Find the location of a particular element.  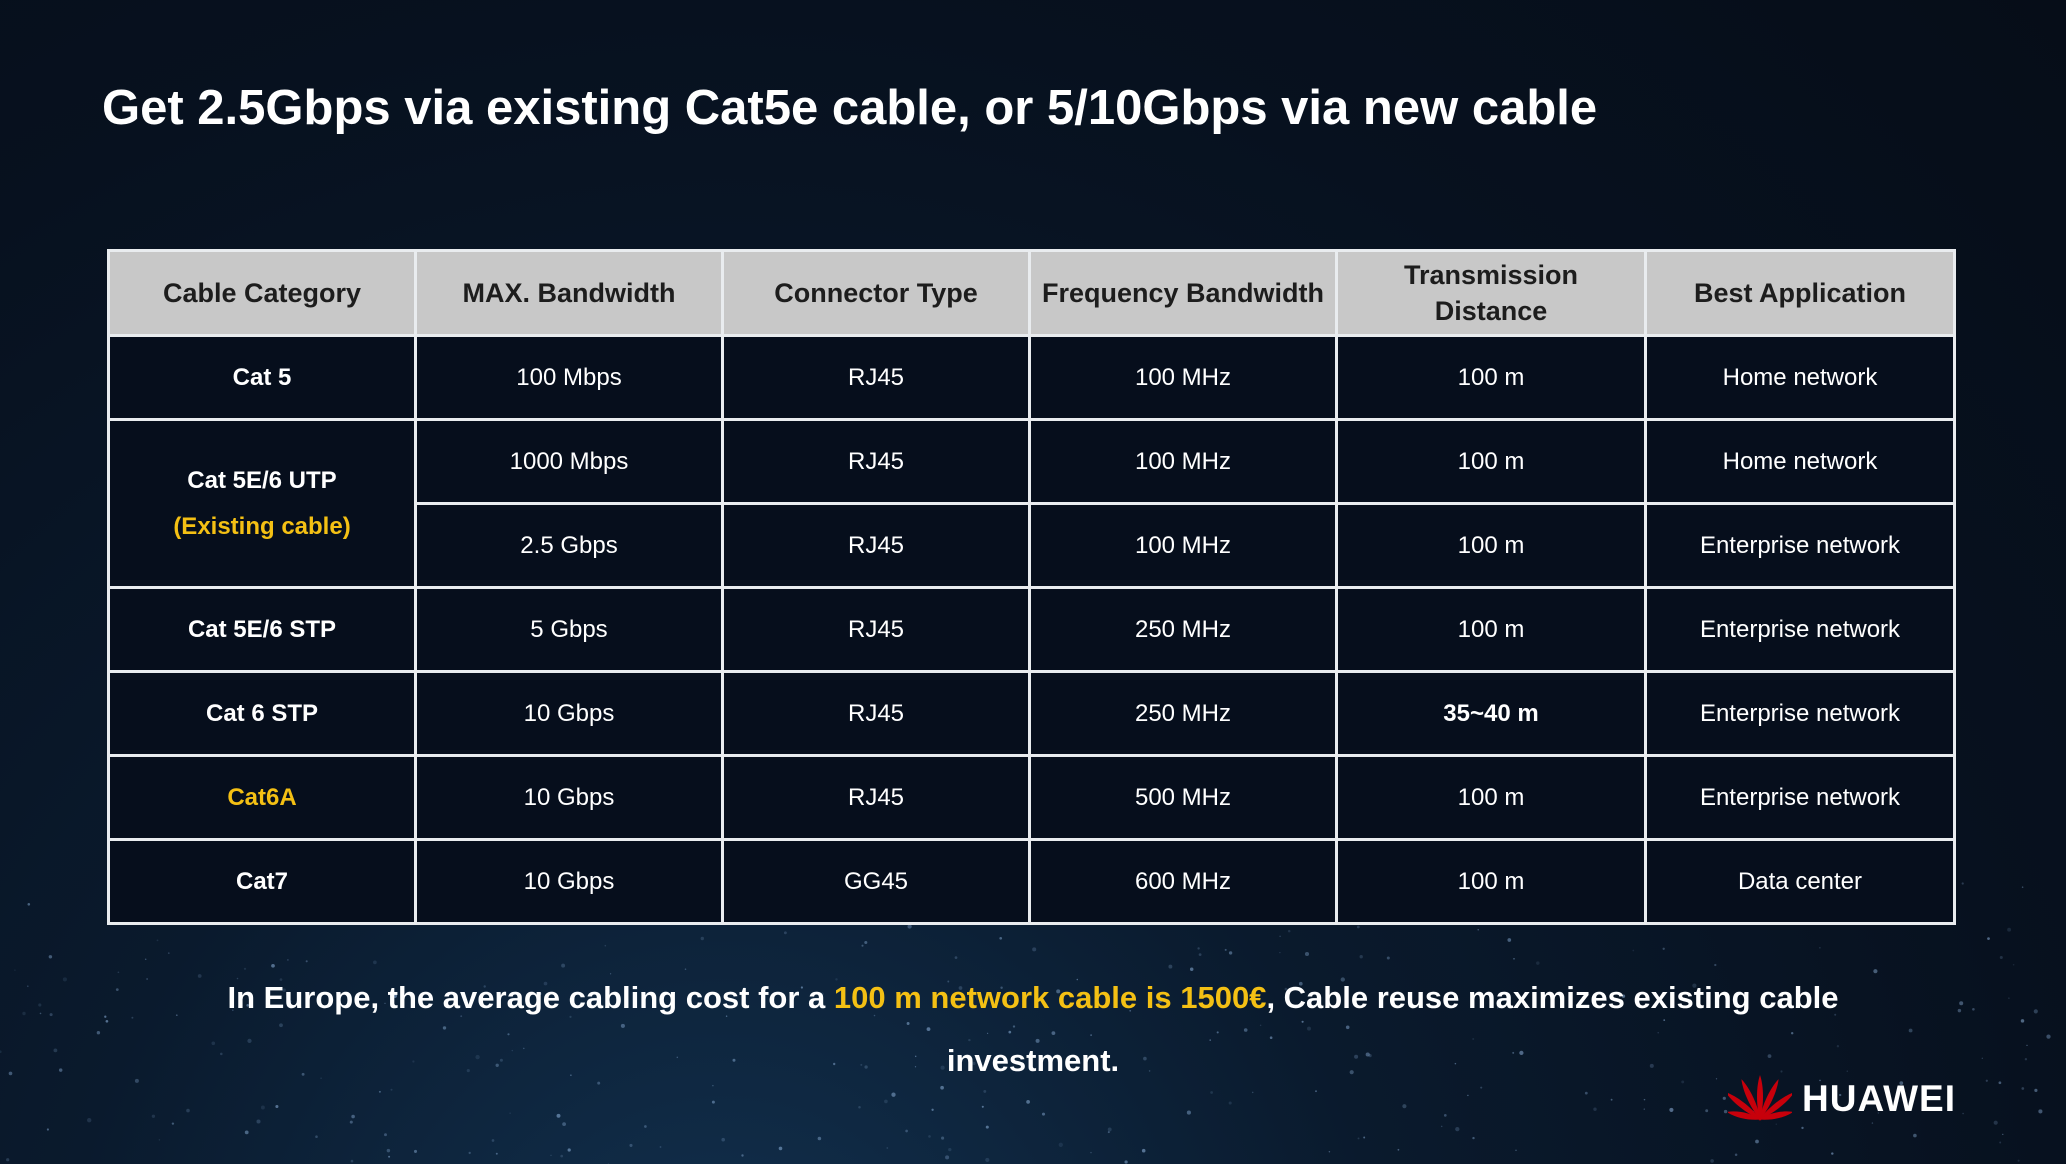

cell-category-merged: Cat 5E/6 UTP (Existing cable) is located at coordinates (262, 503).